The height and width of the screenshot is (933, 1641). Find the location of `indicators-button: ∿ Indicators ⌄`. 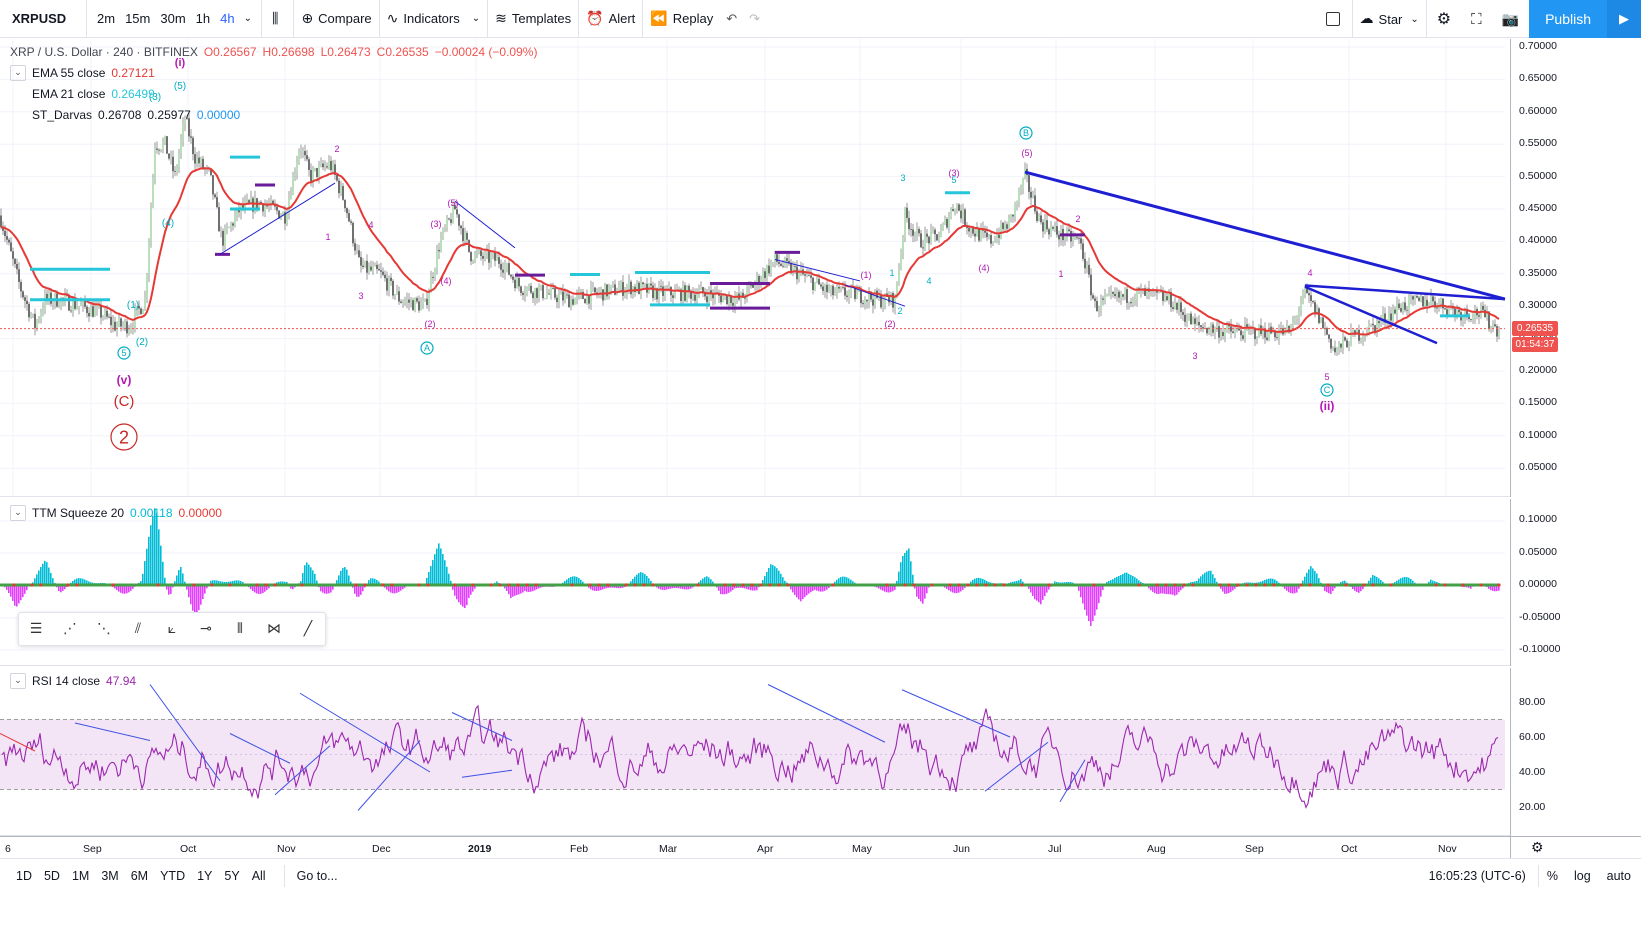

indicators-button: ∿ Indicators ⌄ is located at coordinates (434, 19).